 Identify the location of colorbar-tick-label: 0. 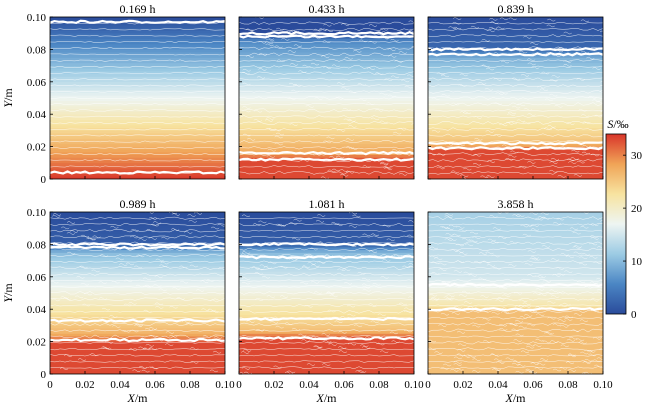
(634, 315).